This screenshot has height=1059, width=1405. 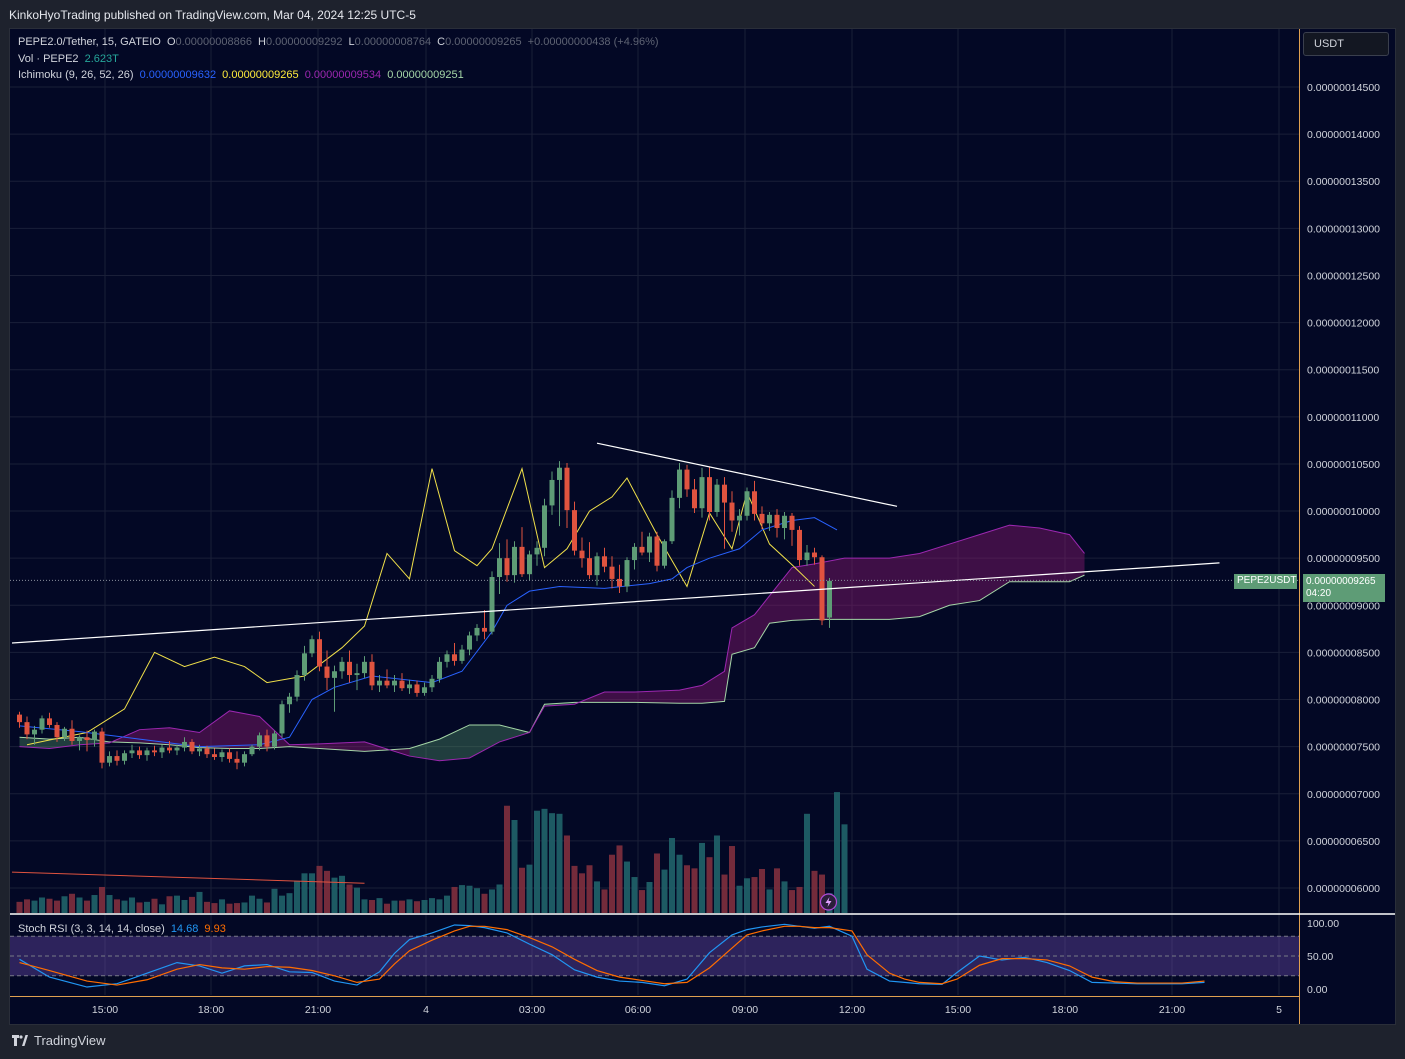 What do you see at coordinates (1343, 371) in the screenshot?
I see `price-tick-label: 0.00000011500` at bounding box center [1343, 371].